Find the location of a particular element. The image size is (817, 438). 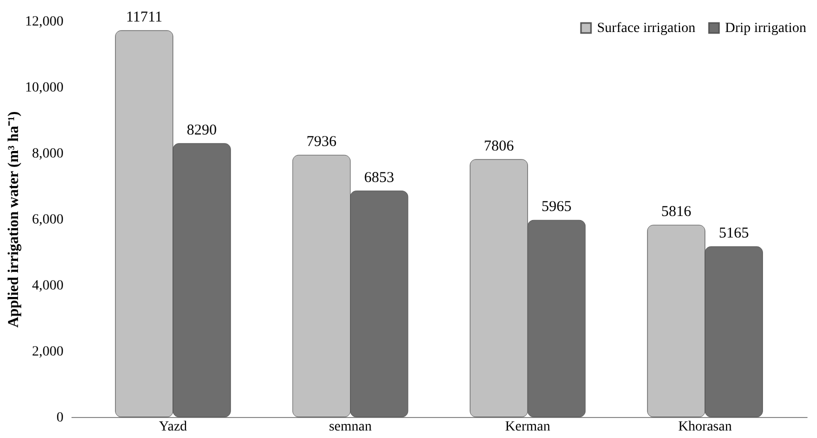

y-tick-label: 6,000 is located at coordinates (48, 220).